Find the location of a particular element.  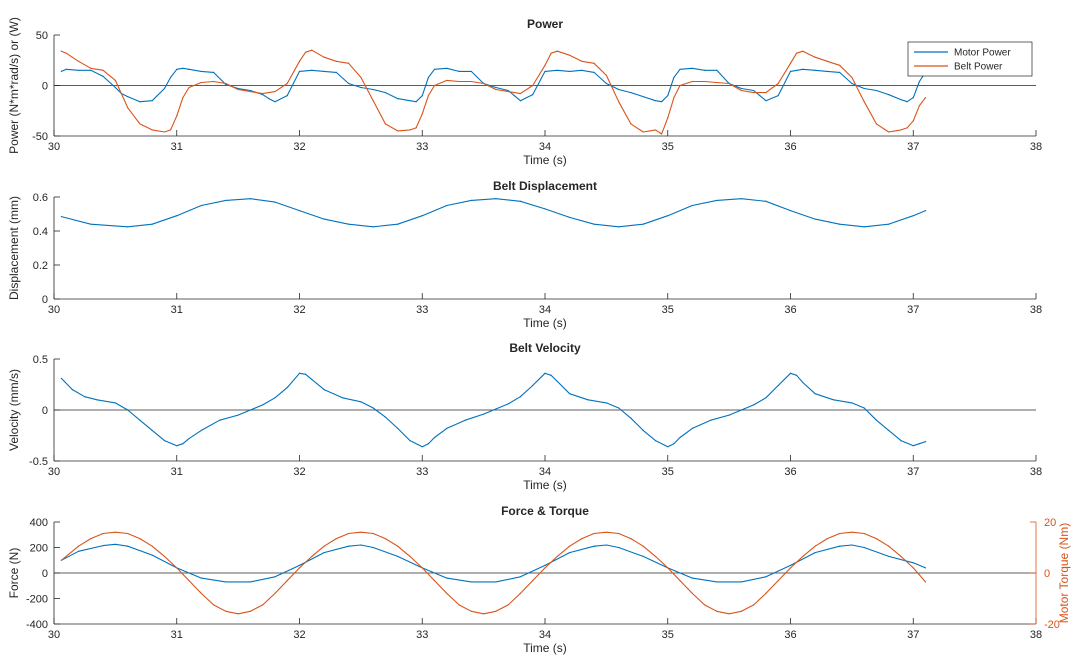

x-tick-label: 36 is located at coordinates (790, 310).